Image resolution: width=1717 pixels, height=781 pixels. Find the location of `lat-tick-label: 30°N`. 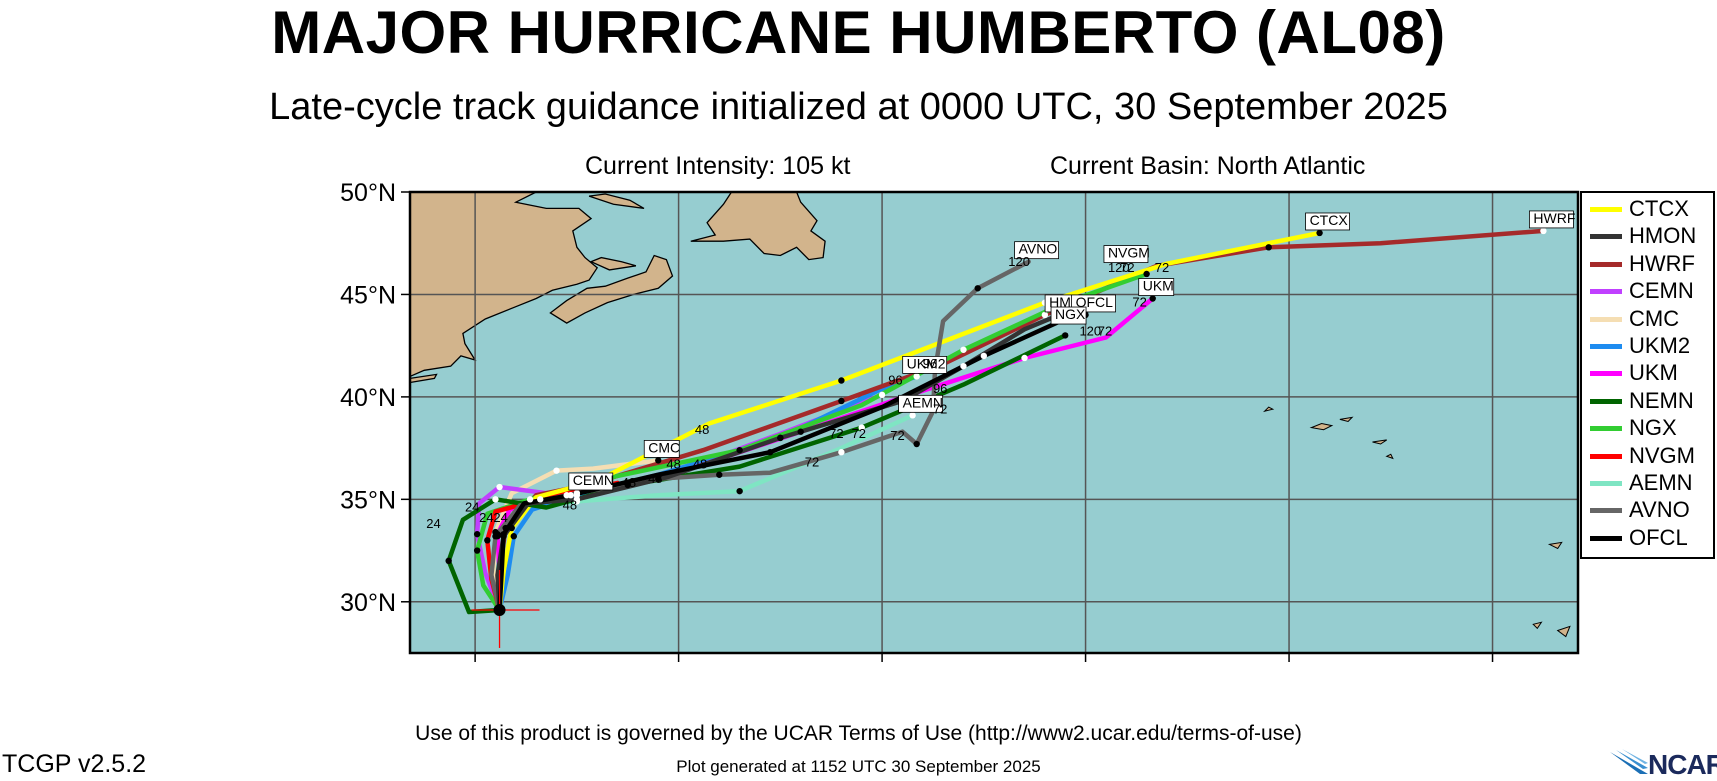

lat-tick-label: 30°N is located at coordinates (368, 603).